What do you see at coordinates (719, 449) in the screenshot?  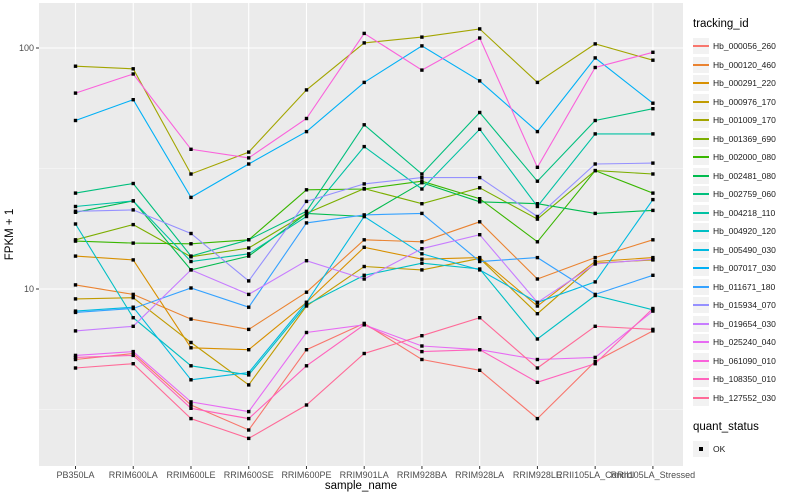 I see `legend-item-label: OK` at bounding box center [719, 449].